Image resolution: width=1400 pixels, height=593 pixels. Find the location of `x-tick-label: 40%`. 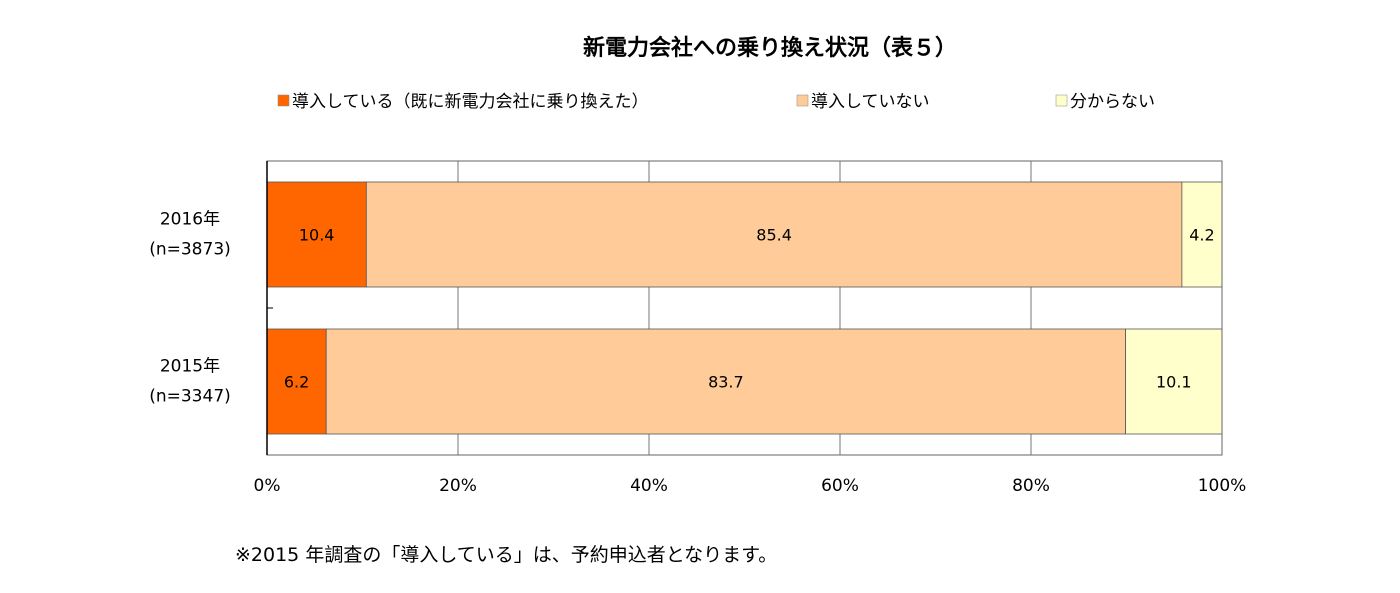

x-tick-label: 40% is located at coordinates (649, 486).